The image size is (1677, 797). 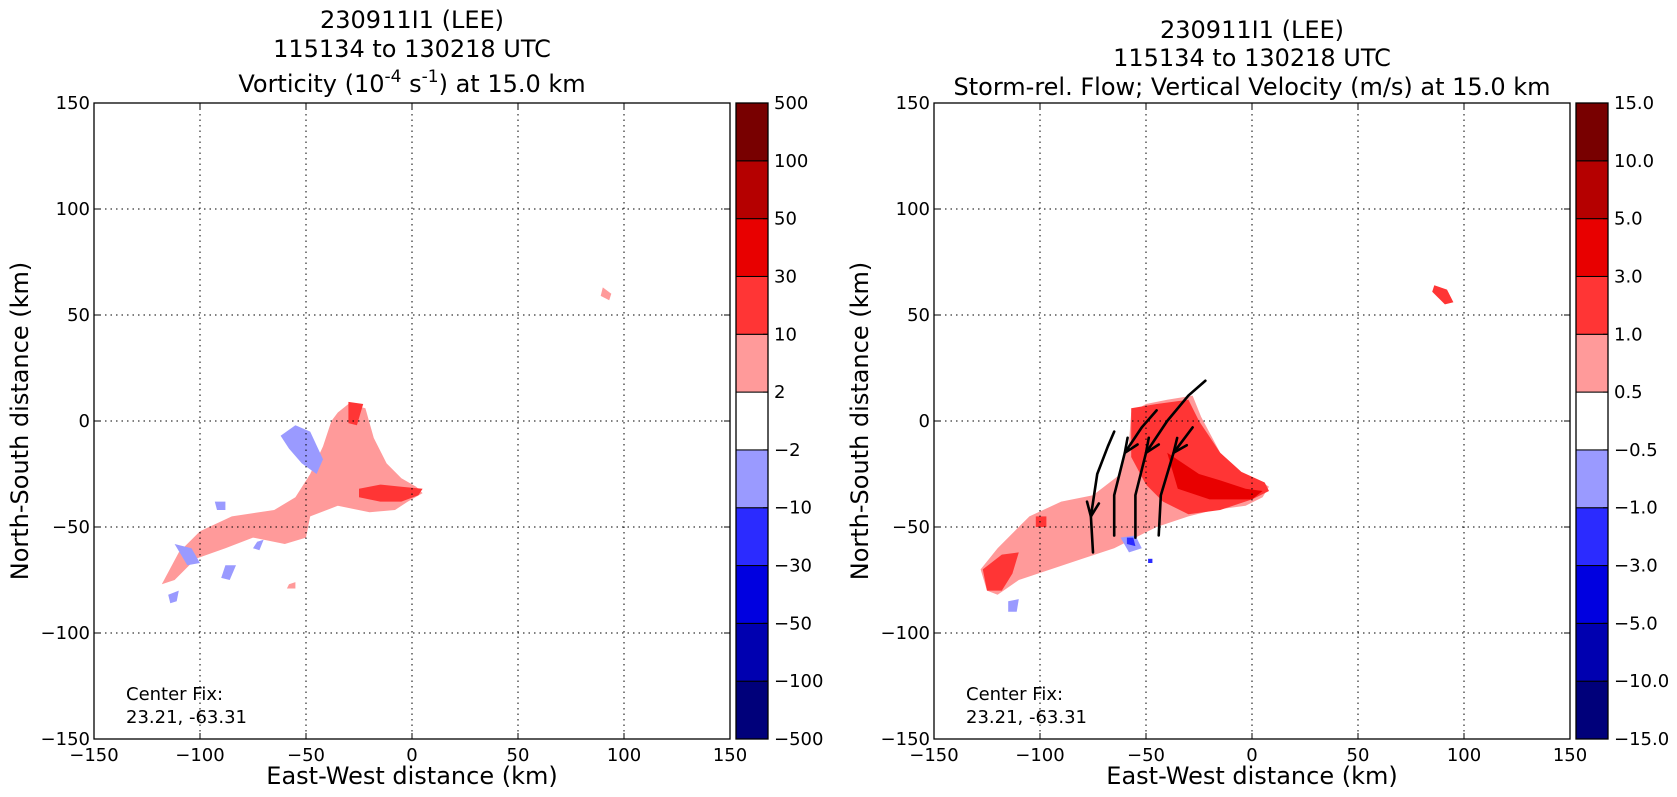 I want to click on colorbar-tick-label: 100, so click(x=791, y=161).